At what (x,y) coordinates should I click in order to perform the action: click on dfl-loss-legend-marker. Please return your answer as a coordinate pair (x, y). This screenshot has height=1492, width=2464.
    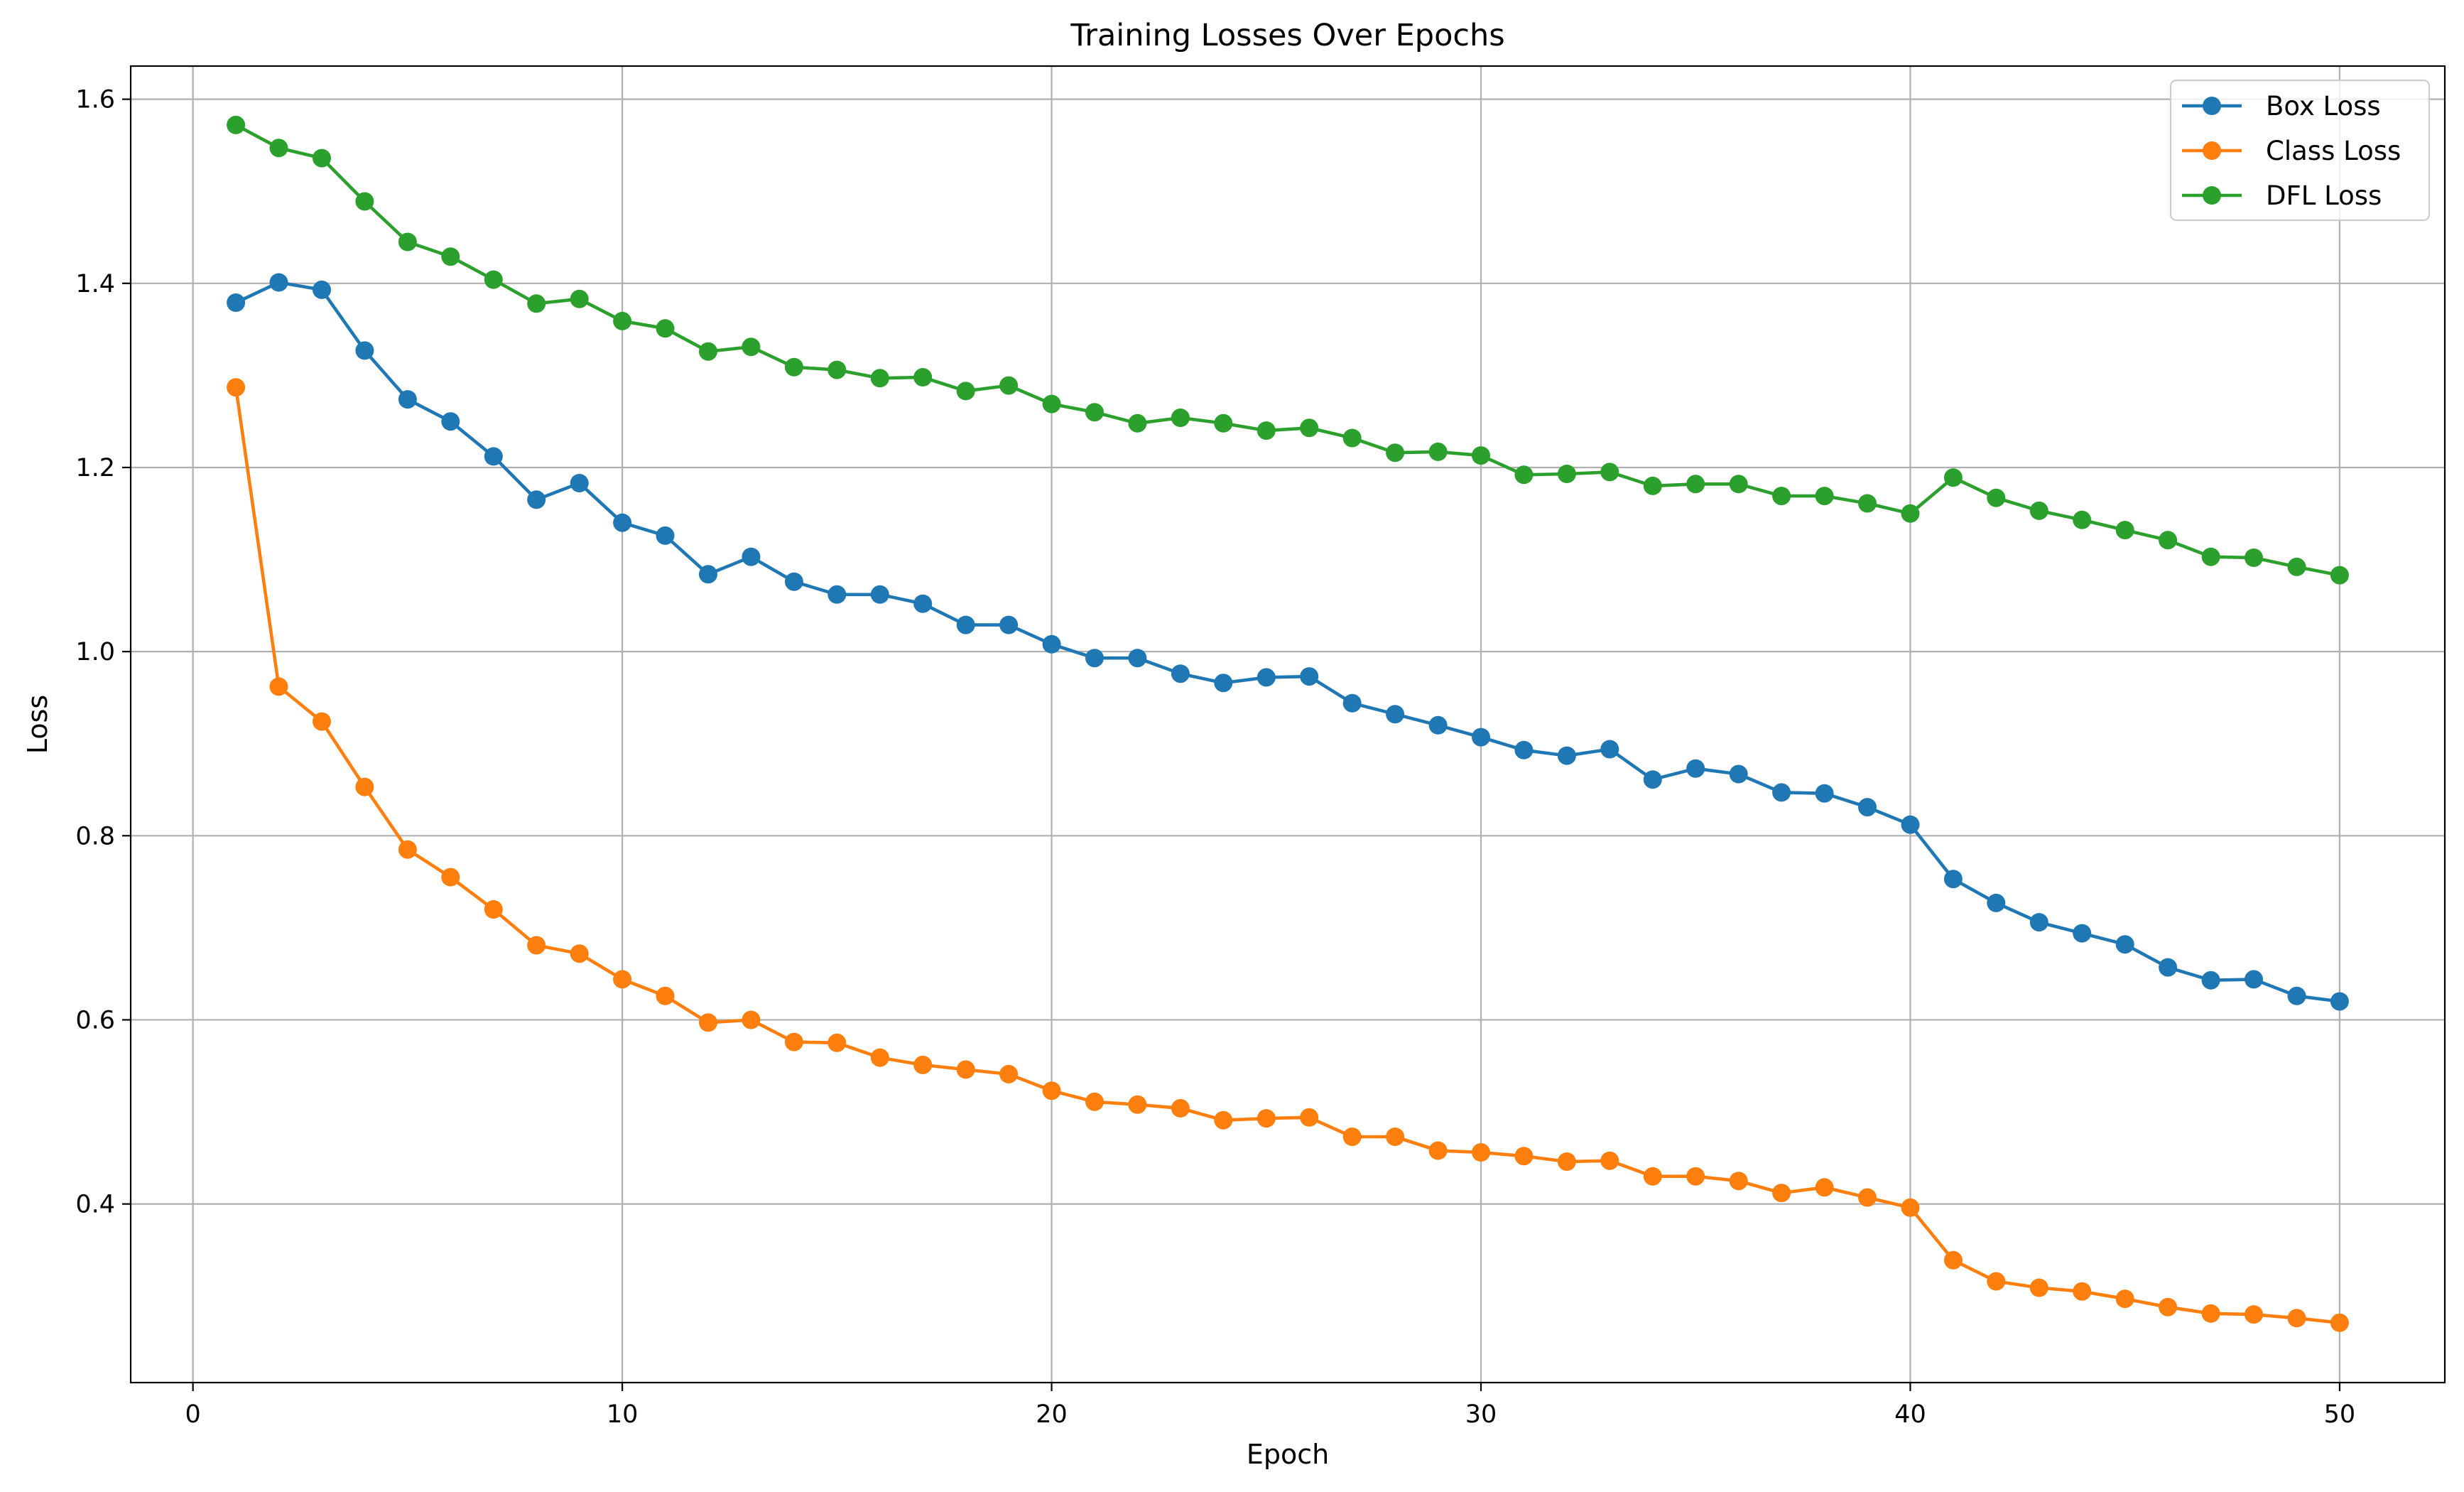
    Looking at the image, I should click on (2212, 195).